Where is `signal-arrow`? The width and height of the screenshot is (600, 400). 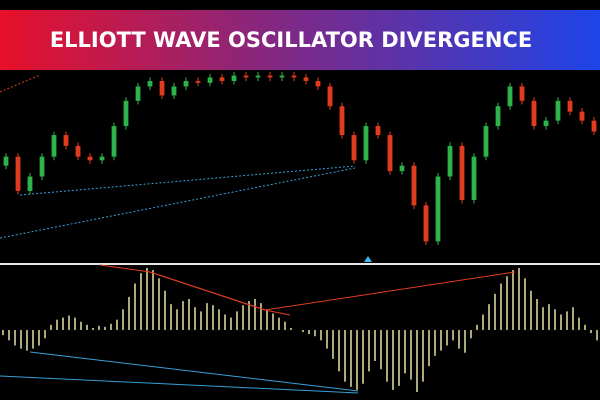
signal-arrow is located at coordinates (368, 259).